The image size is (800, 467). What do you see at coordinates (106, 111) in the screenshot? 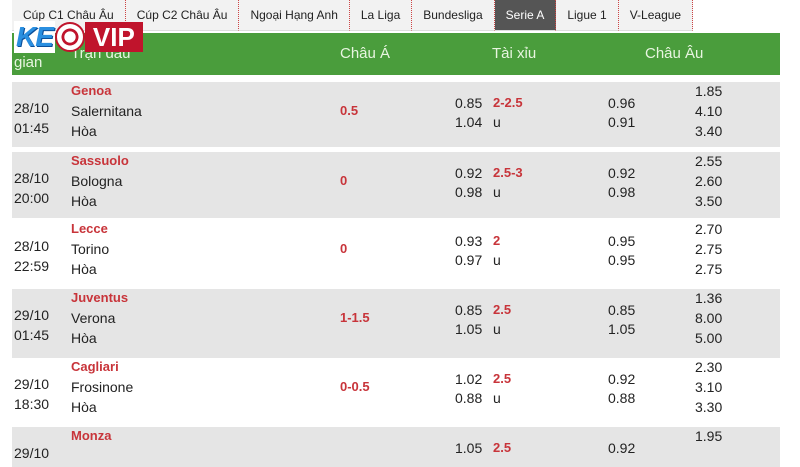
I see `away-team: Salernitana` at bounding box center [106, 111].